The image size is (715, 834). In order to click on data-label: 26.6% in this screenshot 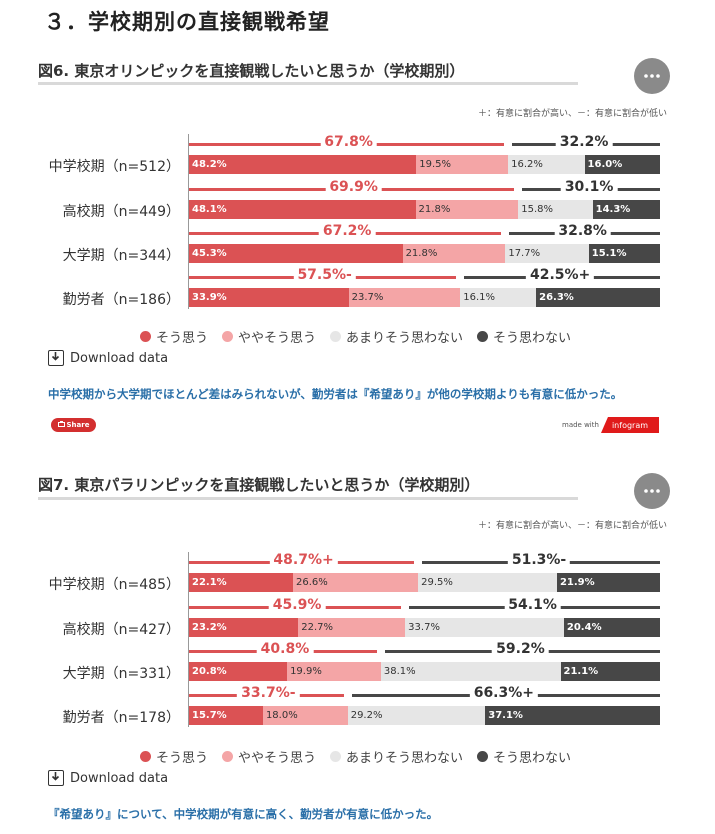, I will do `click(311, 582)`.